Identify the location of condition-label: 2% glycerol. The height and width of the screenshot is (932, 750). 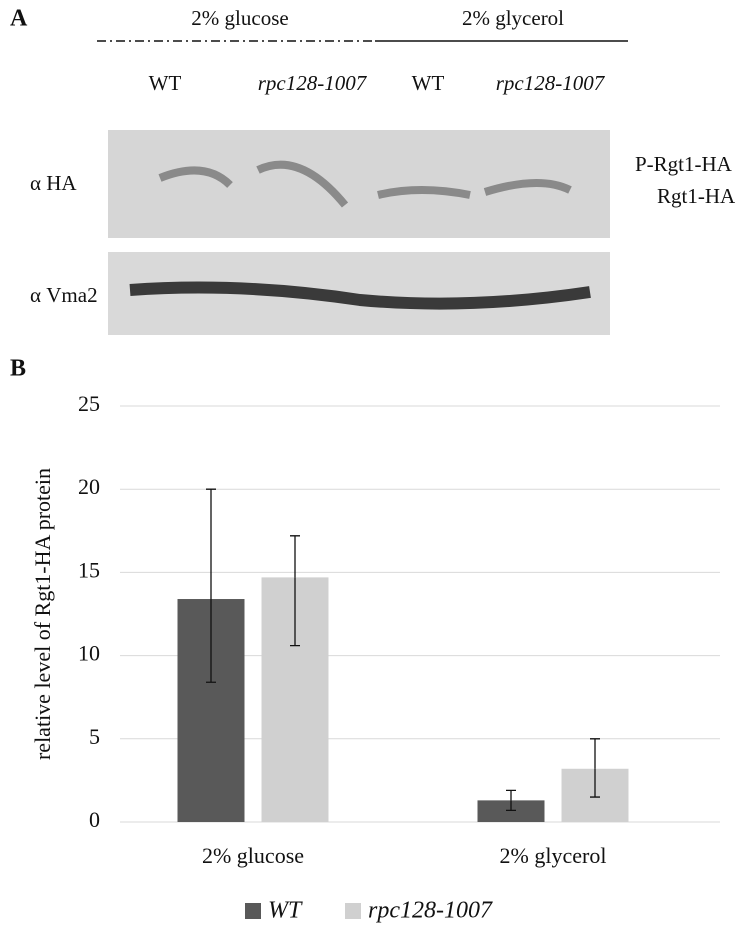
(513, 18).